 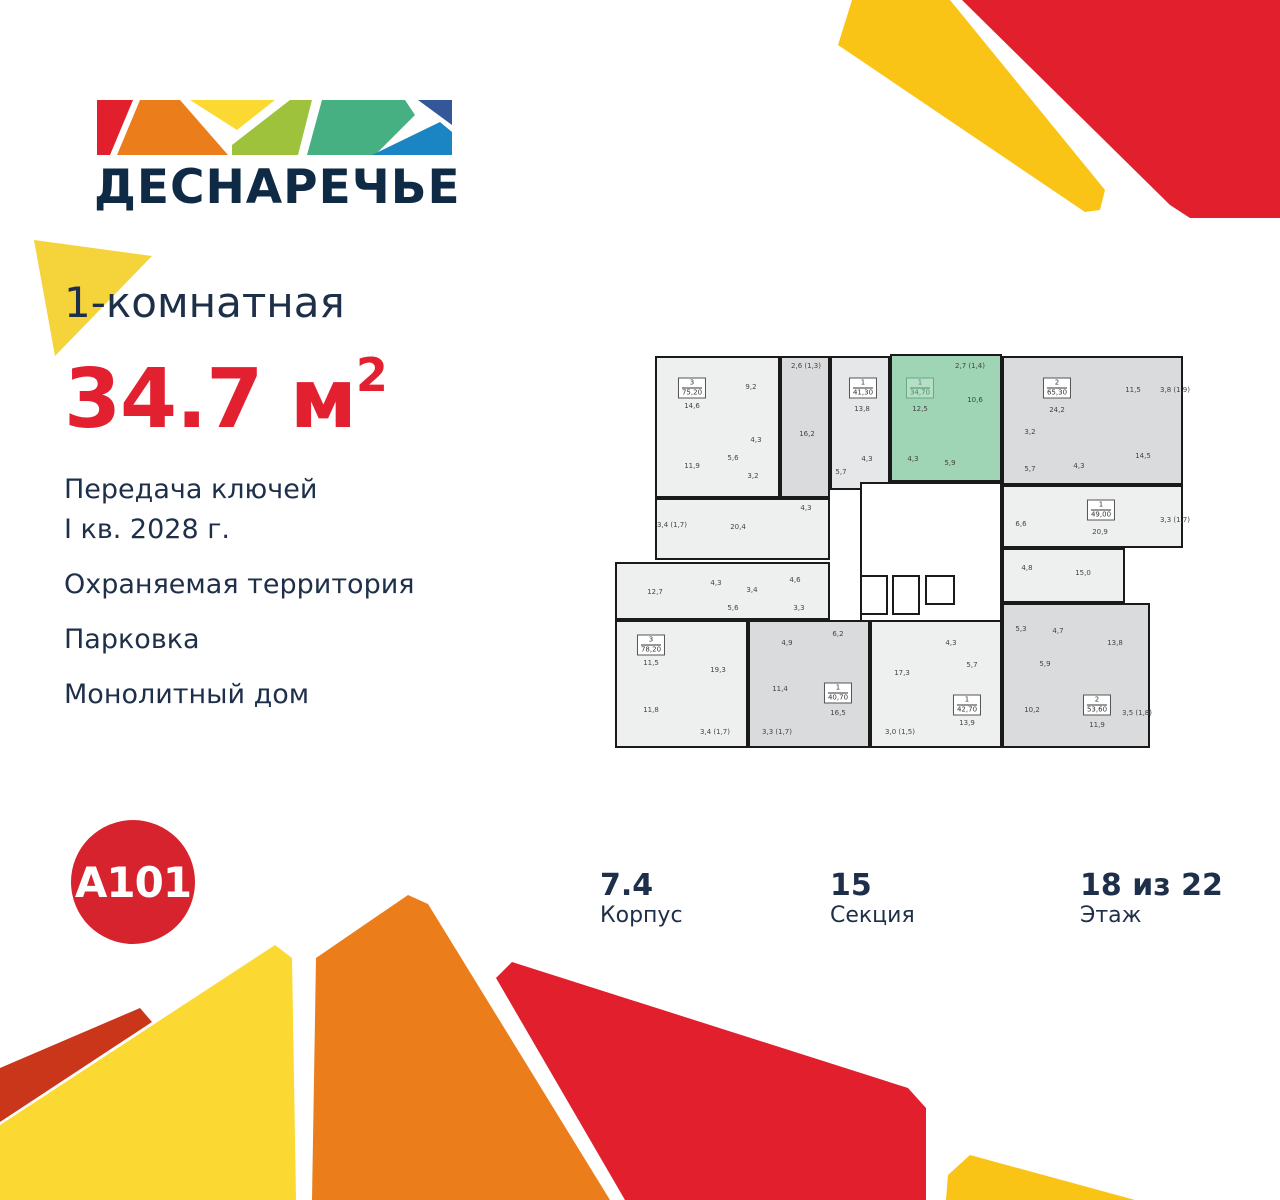 What do you see at coordinates (204, 302) in the screenshot?
I see `room-count-title: 1-комнатная` at bounding box center [204, 302].